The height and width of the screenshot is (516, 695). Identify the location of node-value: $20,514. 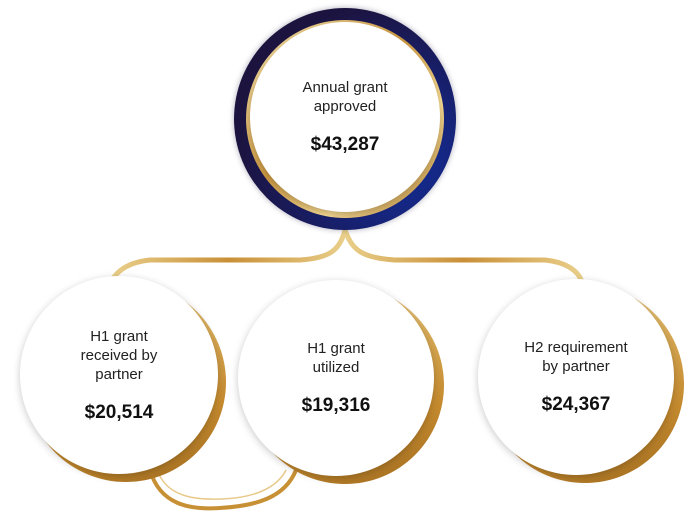
(119, 412).